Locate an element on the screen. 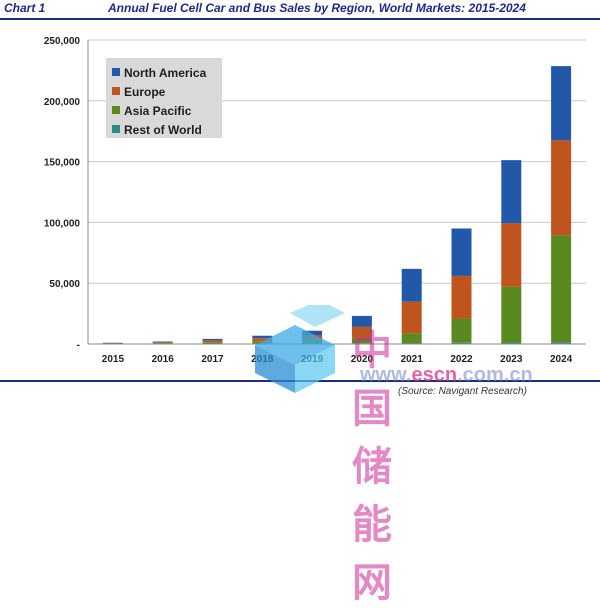 This screenshot has width=600, height=608. x-tick-label: 2022 is located at coordinates (461, 359).